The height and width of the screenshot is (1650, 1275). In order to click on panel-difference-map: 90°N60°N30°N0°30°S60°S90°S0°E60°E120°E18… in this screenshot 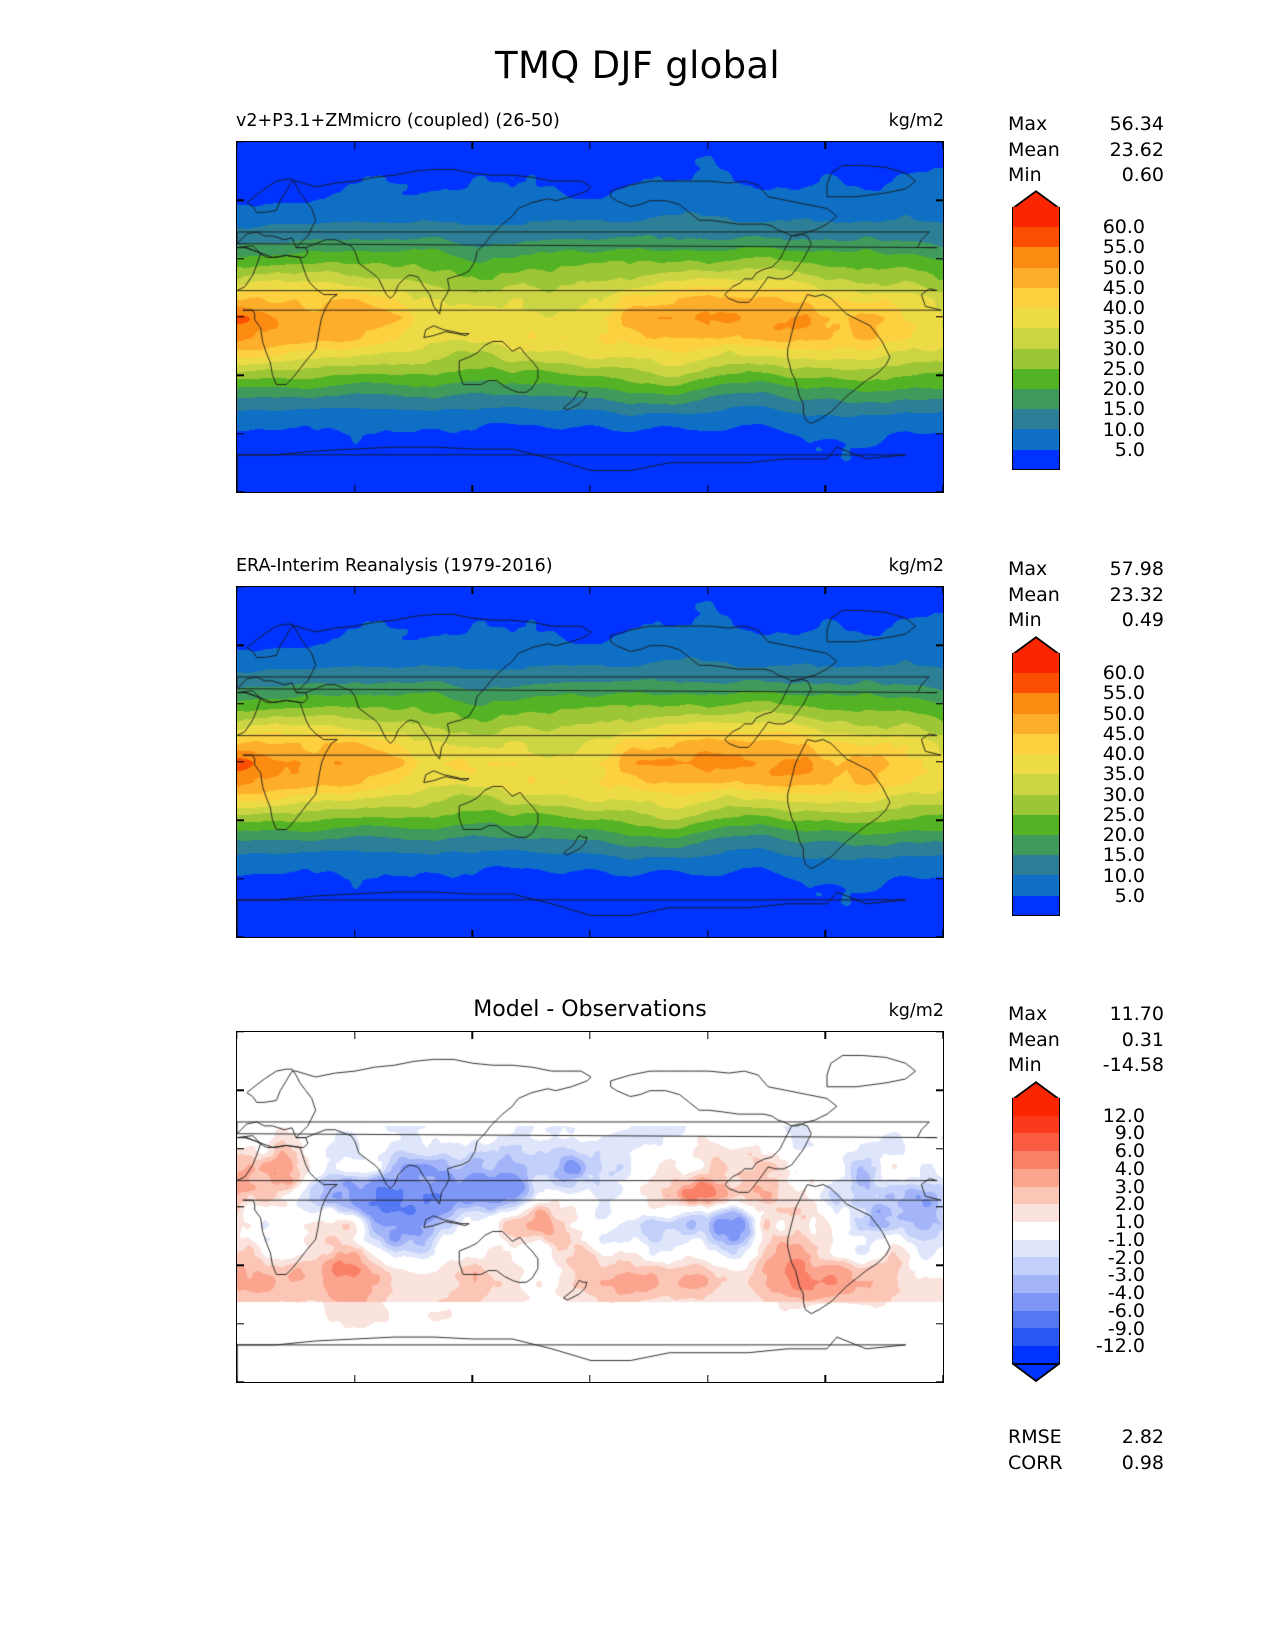, I will do `click(590, 1207)`.